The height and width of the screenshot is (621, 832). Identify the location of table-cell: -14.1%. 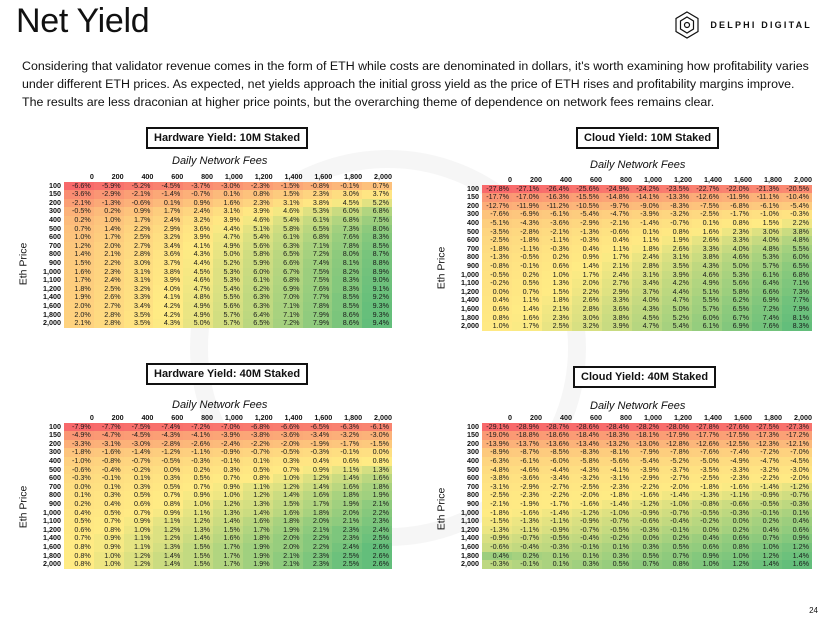
(647, 197).